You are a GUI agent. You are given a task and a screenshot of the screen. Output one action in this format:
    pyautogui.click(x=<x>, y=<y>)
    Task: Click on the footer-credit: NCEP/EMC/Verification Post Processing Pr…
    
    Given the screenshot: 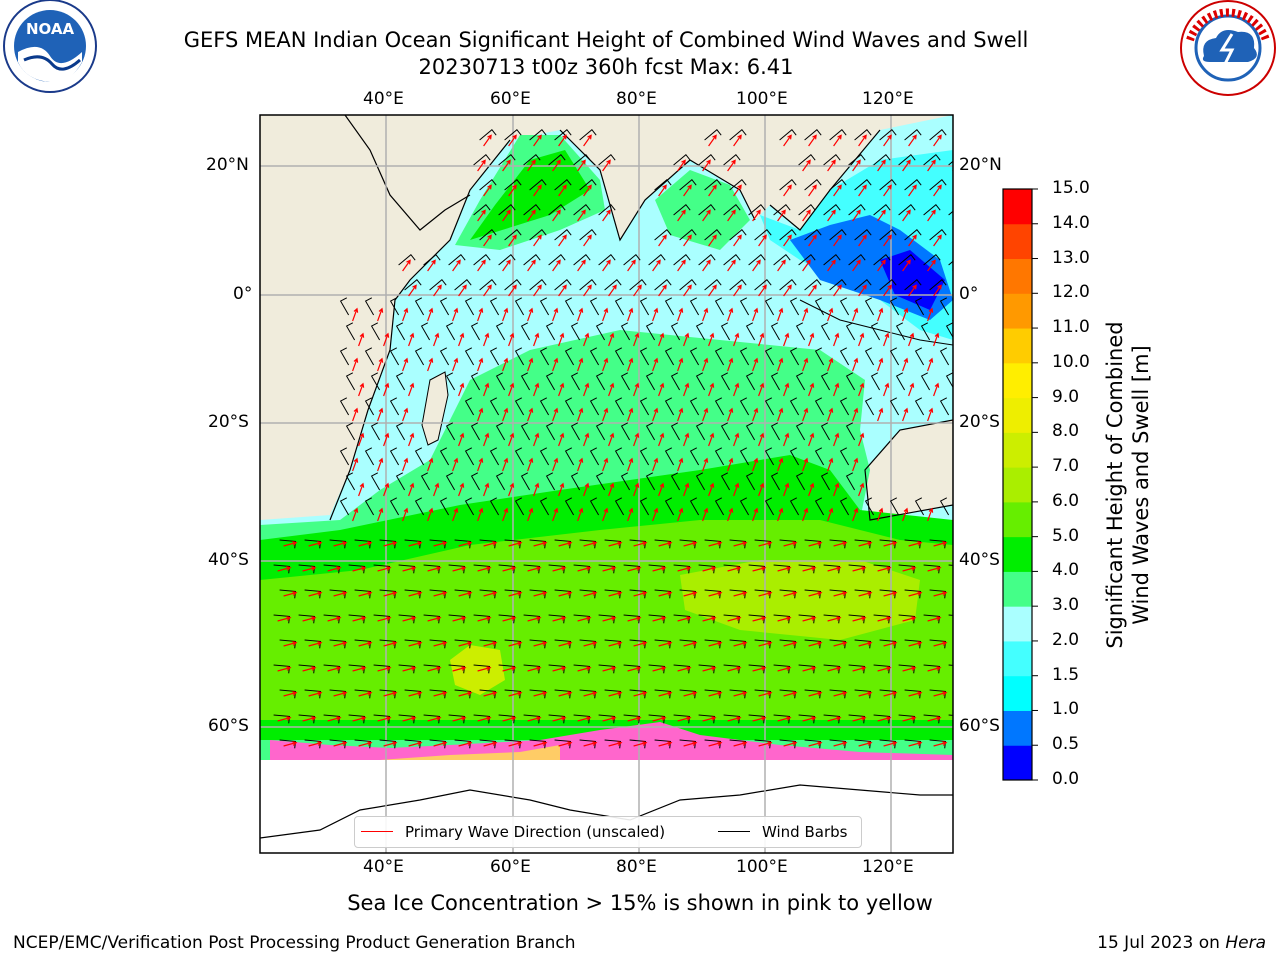 What is the action you would take?
    pyautogui.click(x=294, y=943)
    